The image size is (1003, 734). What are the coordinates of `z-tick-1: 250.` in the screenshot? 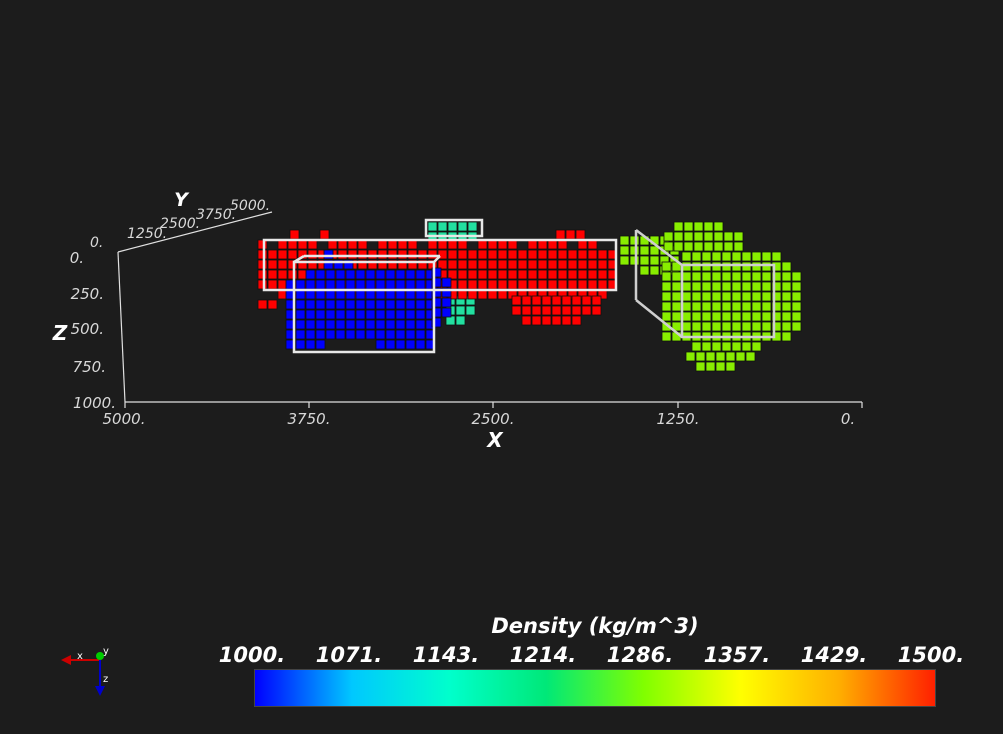 It's located at (87, 294).